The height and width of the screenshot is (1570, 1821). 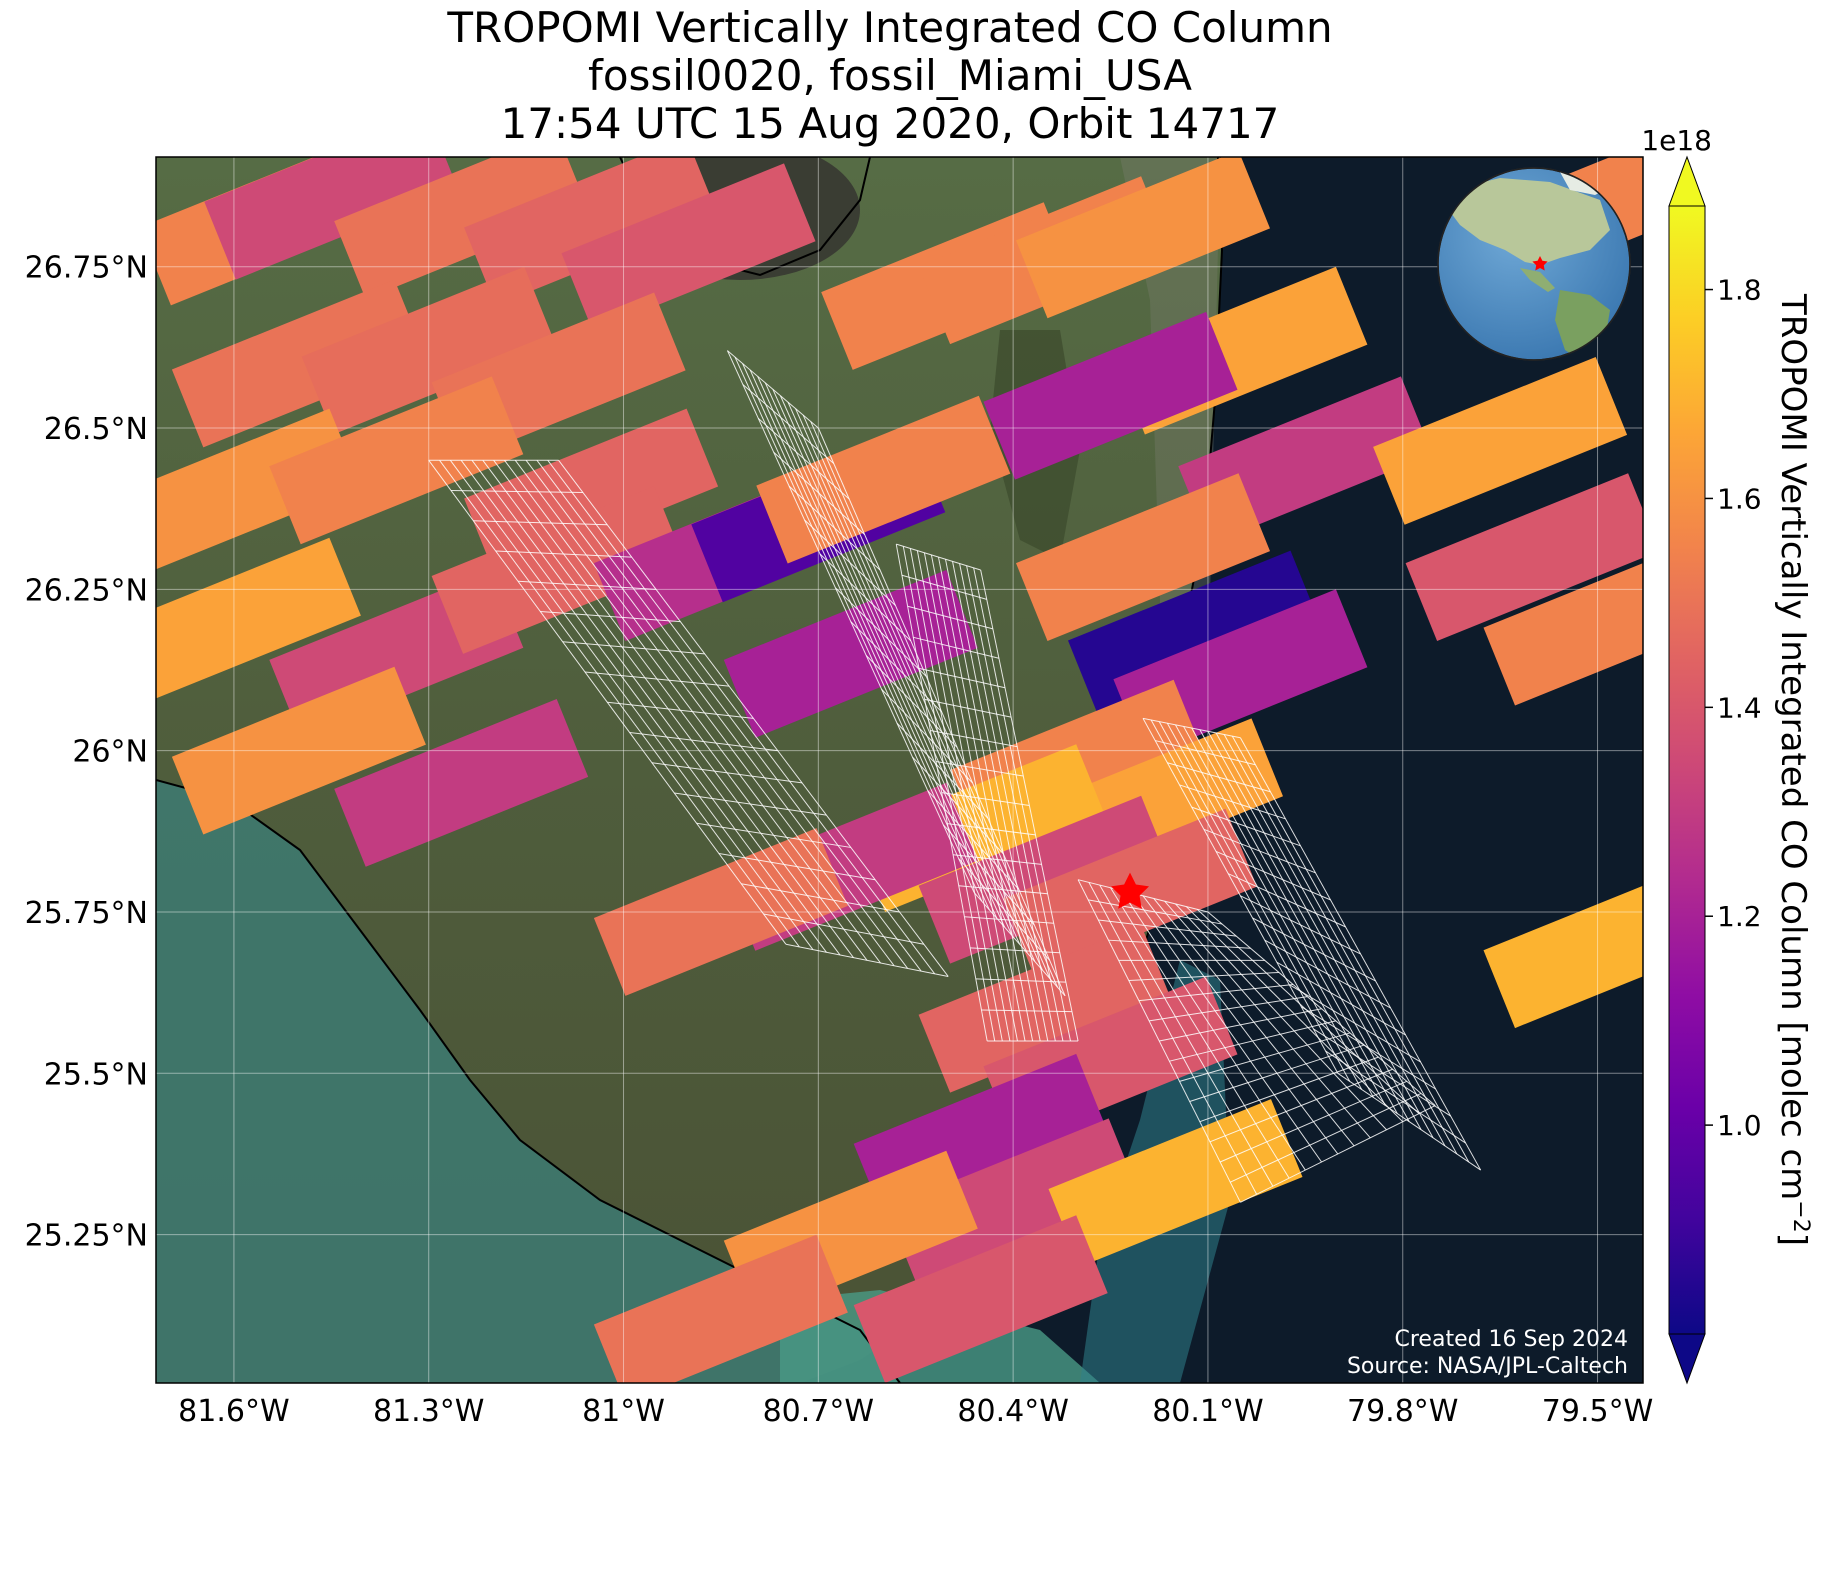 I want to click on longitude-tick-label: 80.4°W, so click(x=1012, y=1411).